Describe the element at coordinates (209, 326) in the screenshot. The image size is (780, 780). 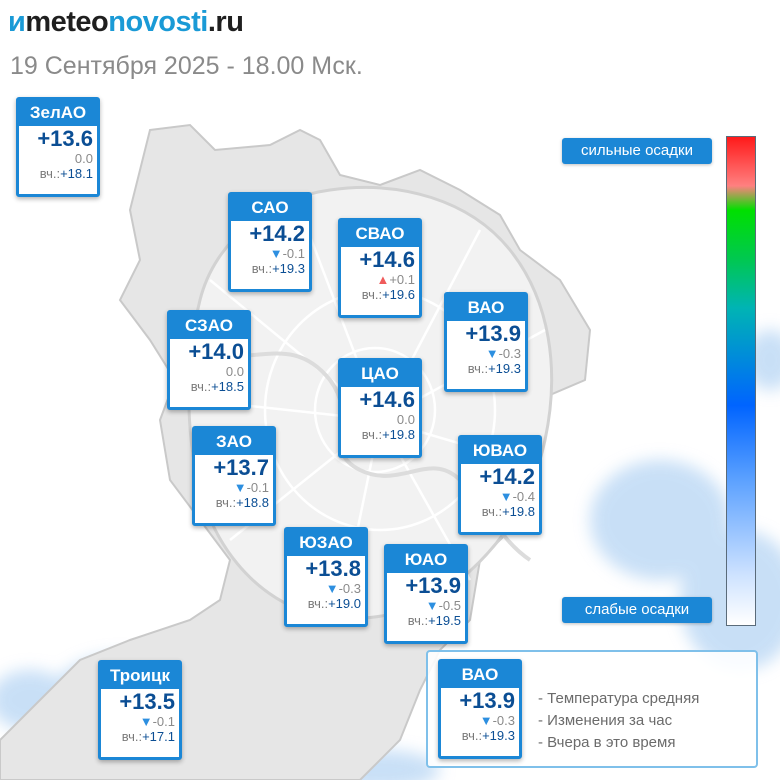
I see `district-name: СЗАО` at that location.